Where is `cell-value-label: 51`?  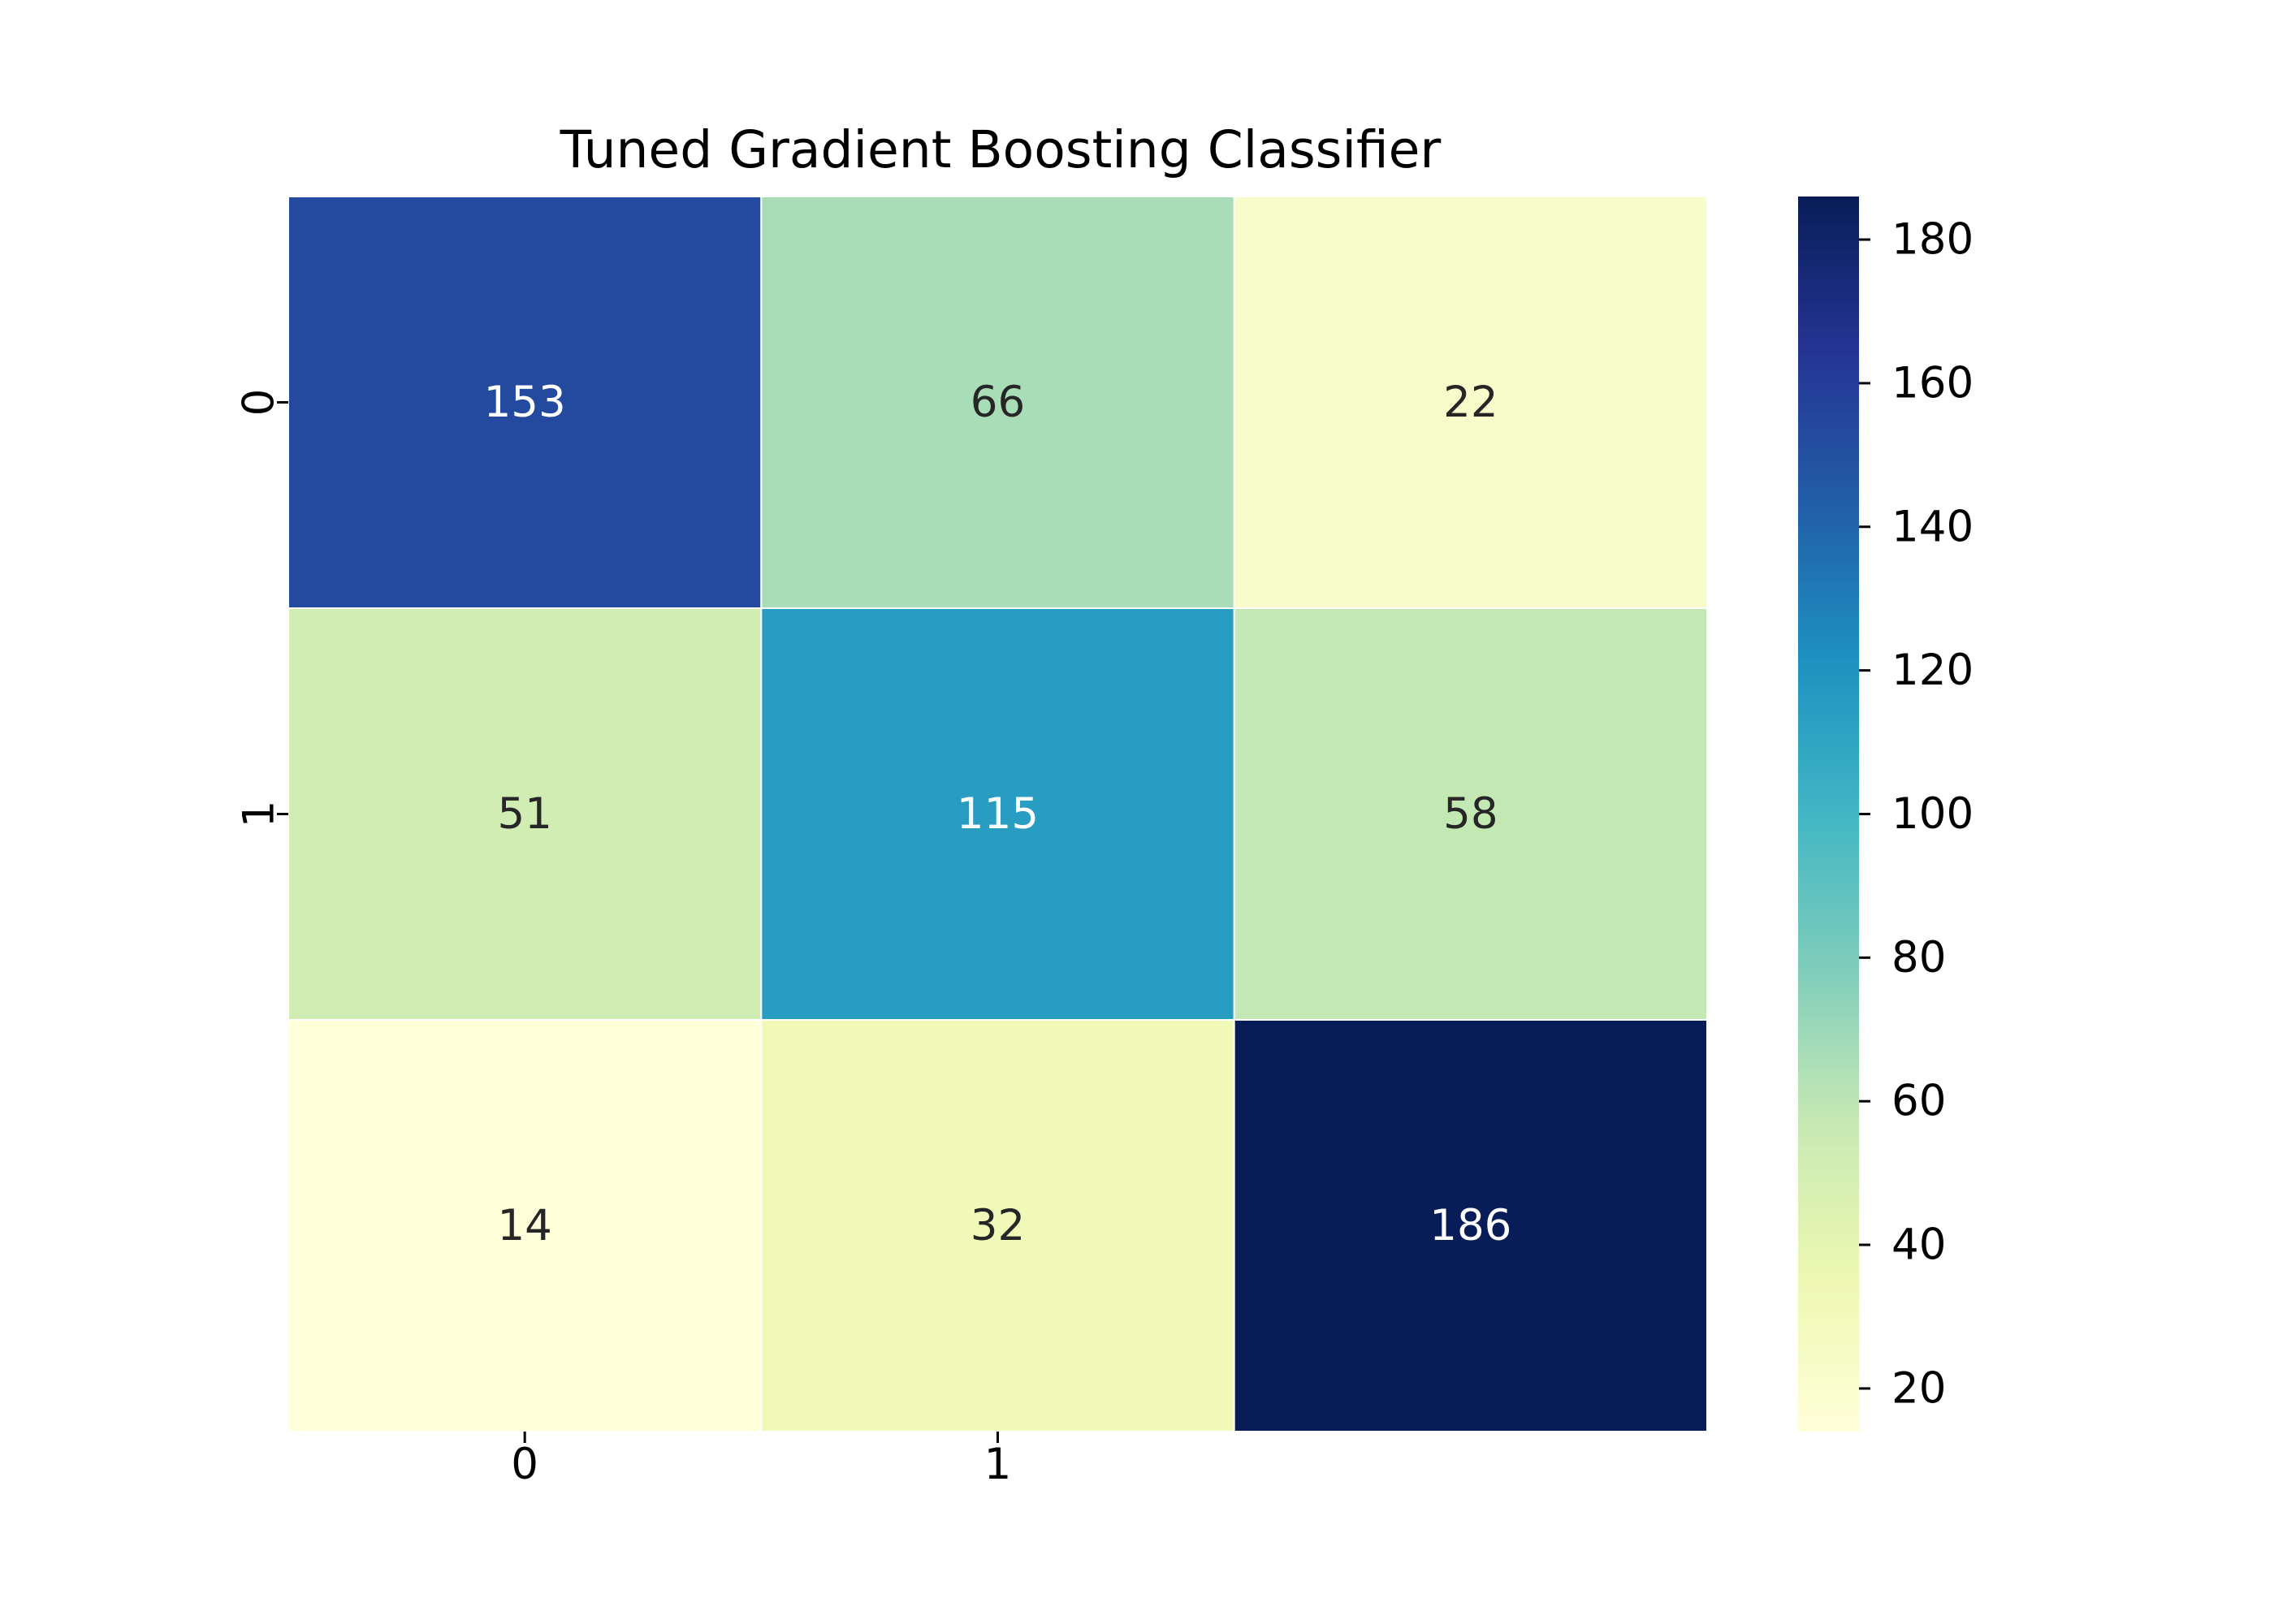 cell-value-label: 51 is located at coordinates (524, 814).